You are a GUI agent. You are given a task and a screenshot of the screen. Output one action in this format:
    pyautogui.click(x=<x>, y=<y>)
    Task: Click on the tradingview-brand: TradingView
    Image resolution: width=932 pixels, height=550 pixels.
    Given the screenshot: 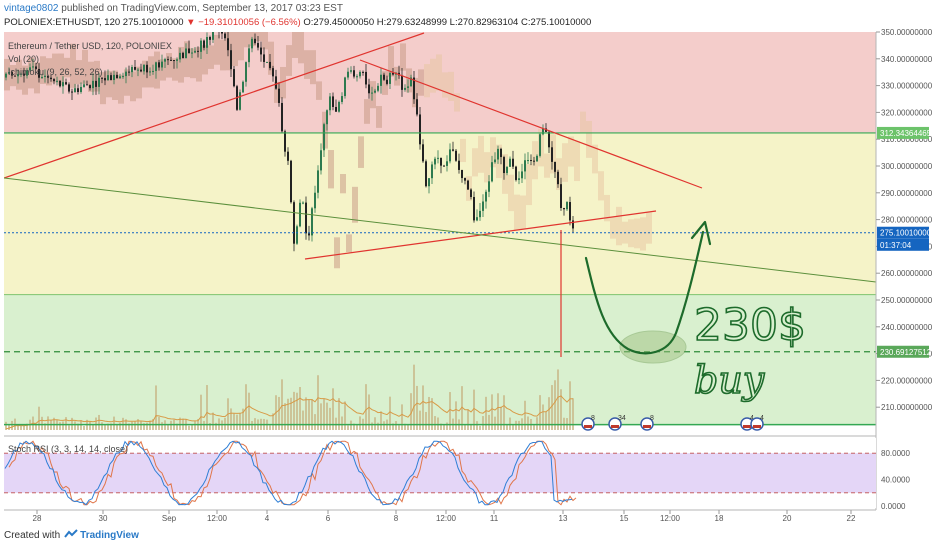 What is the action you would take?
    pyautogui.click(x=109, y=535)
    